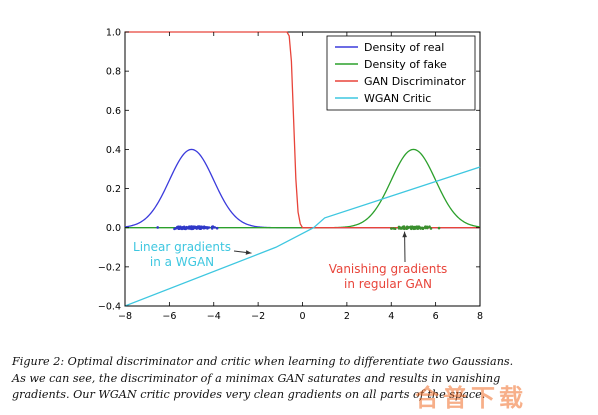 The image size is (598, 415). I want to click on x-tick-label: −2, so click(258, 316).